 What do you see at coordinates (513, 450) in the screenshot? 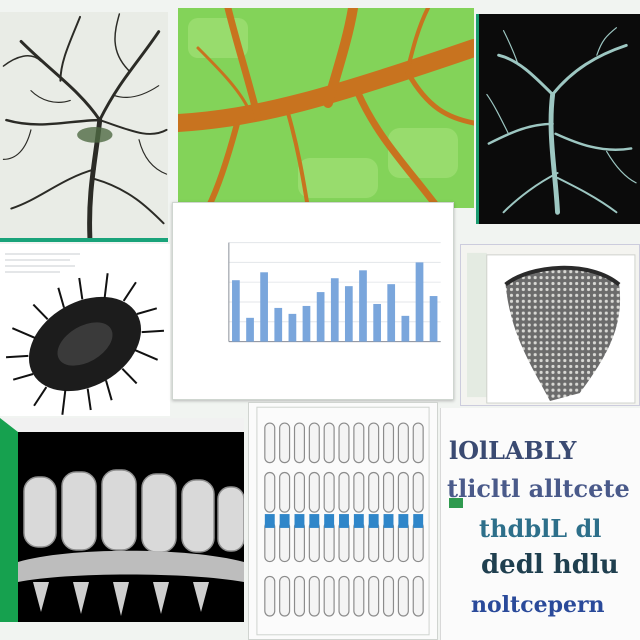
I see `poster-line-1: lOlLABLY` at bounding box center [513, 450].